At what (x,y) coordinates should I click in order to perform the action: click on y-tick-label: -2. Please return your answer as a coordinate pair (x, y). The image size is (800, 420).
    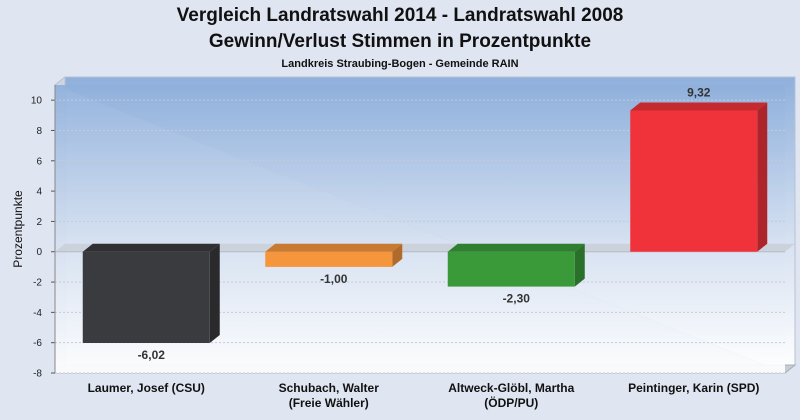
    Looking at the image, I should click on (37, 283).